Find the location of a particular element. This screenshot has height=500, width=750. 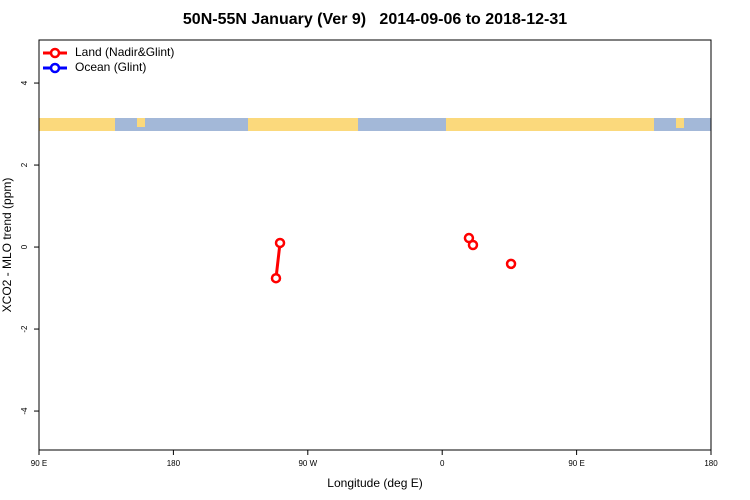

y-tick-label: 2 is located at coordinates (24, 164).